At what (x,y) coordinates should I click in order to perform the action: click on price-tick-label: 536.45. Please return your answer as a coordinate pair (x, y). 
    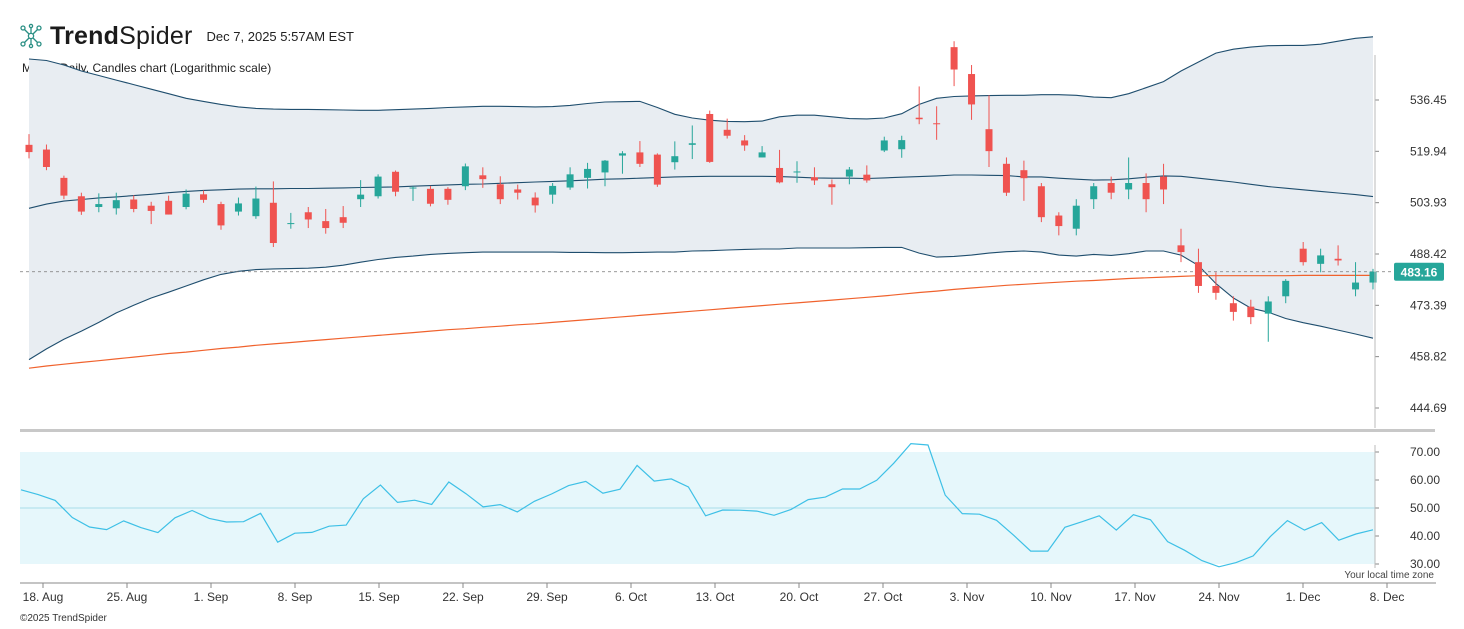
    Looking at the image, I should click on (1428, 100).